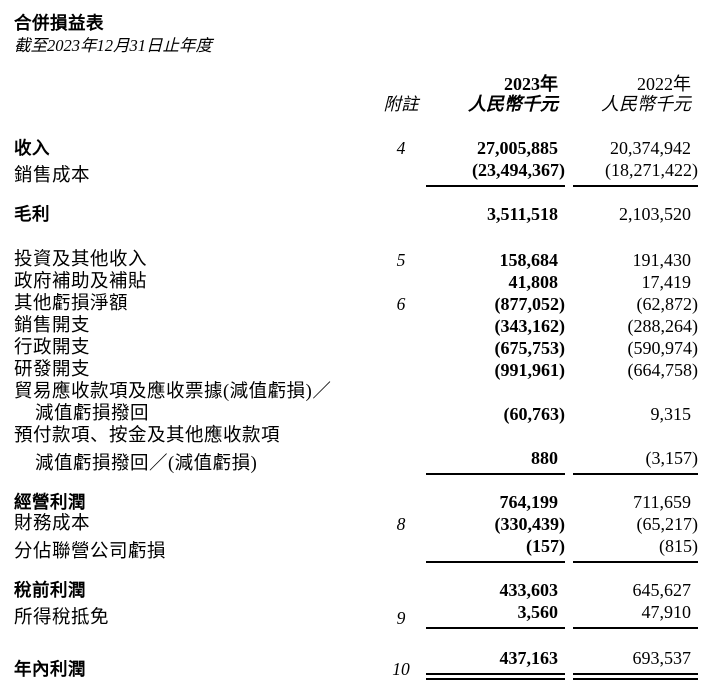 This screenshot has height=680, width=703. What do you see at coordinates (401, 260) in the screenshot?
I see `row-note: 5` at bounding box center [401, 260].